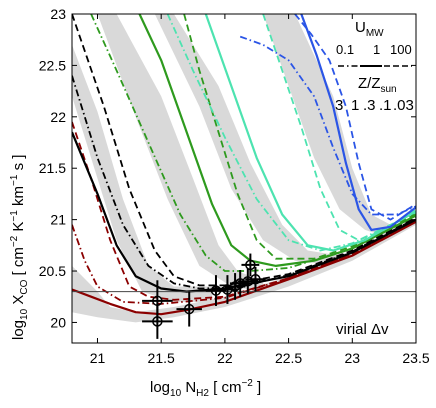 This screenshot has width=436, height=408. I want to click on legend-z-value-4: .03, so click(403, 105).